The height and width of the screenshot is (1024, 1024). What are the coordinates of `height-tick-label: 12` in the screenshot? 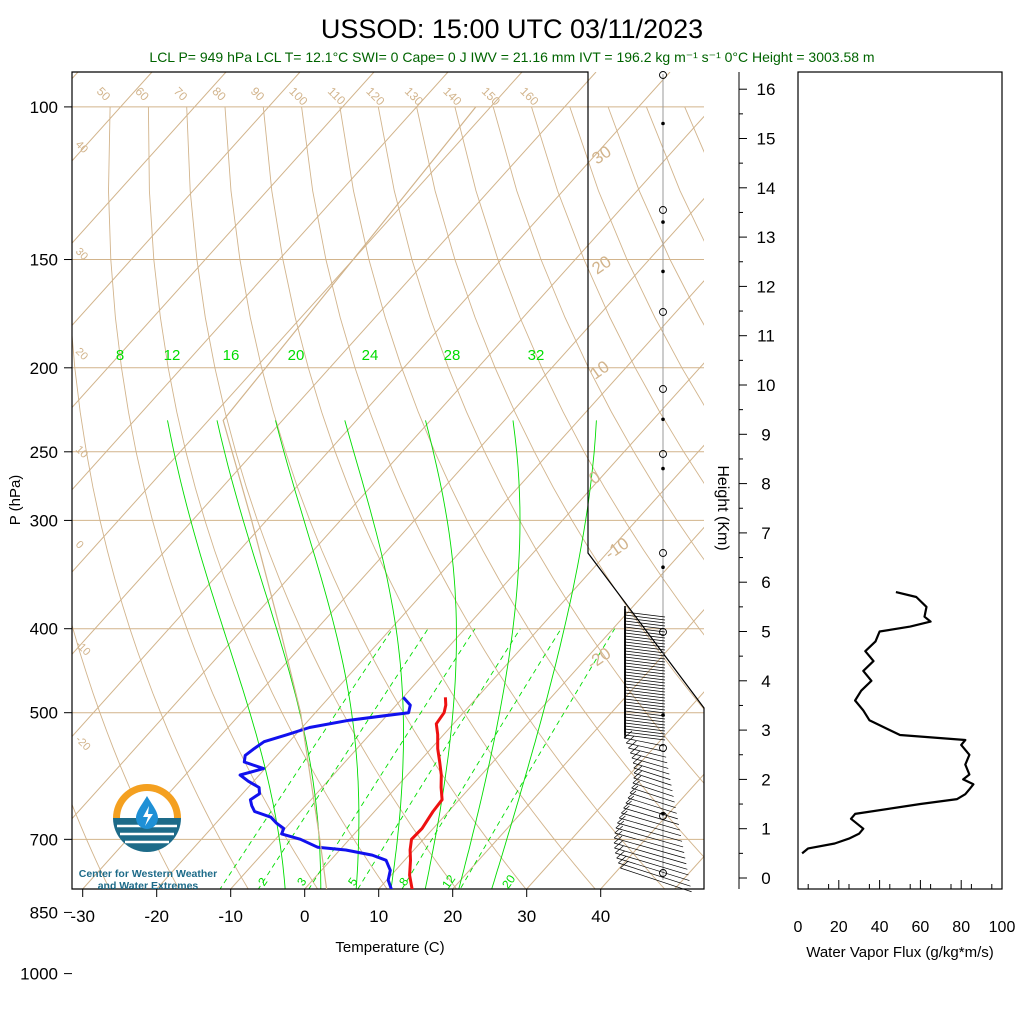 It's located at (766, 286).